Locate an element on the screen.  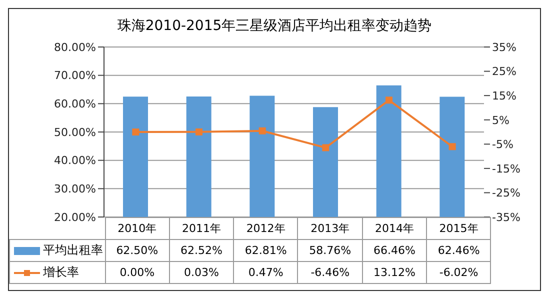
data-label: 66.46% is located at coordinates (394, 251).